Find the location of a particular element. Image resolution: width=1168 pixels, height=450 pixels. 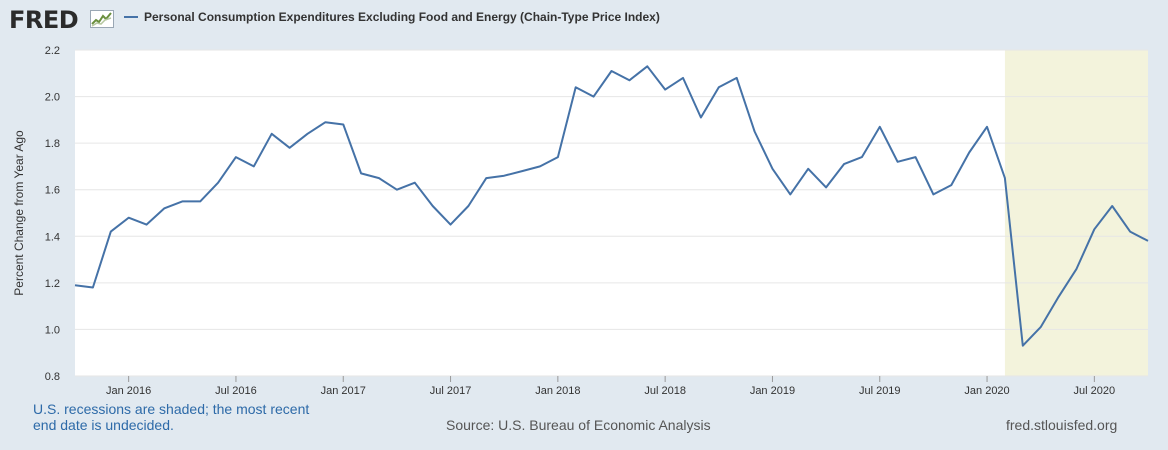

x-tick-label: Jan 2016 is located at coordinates (128, 391).